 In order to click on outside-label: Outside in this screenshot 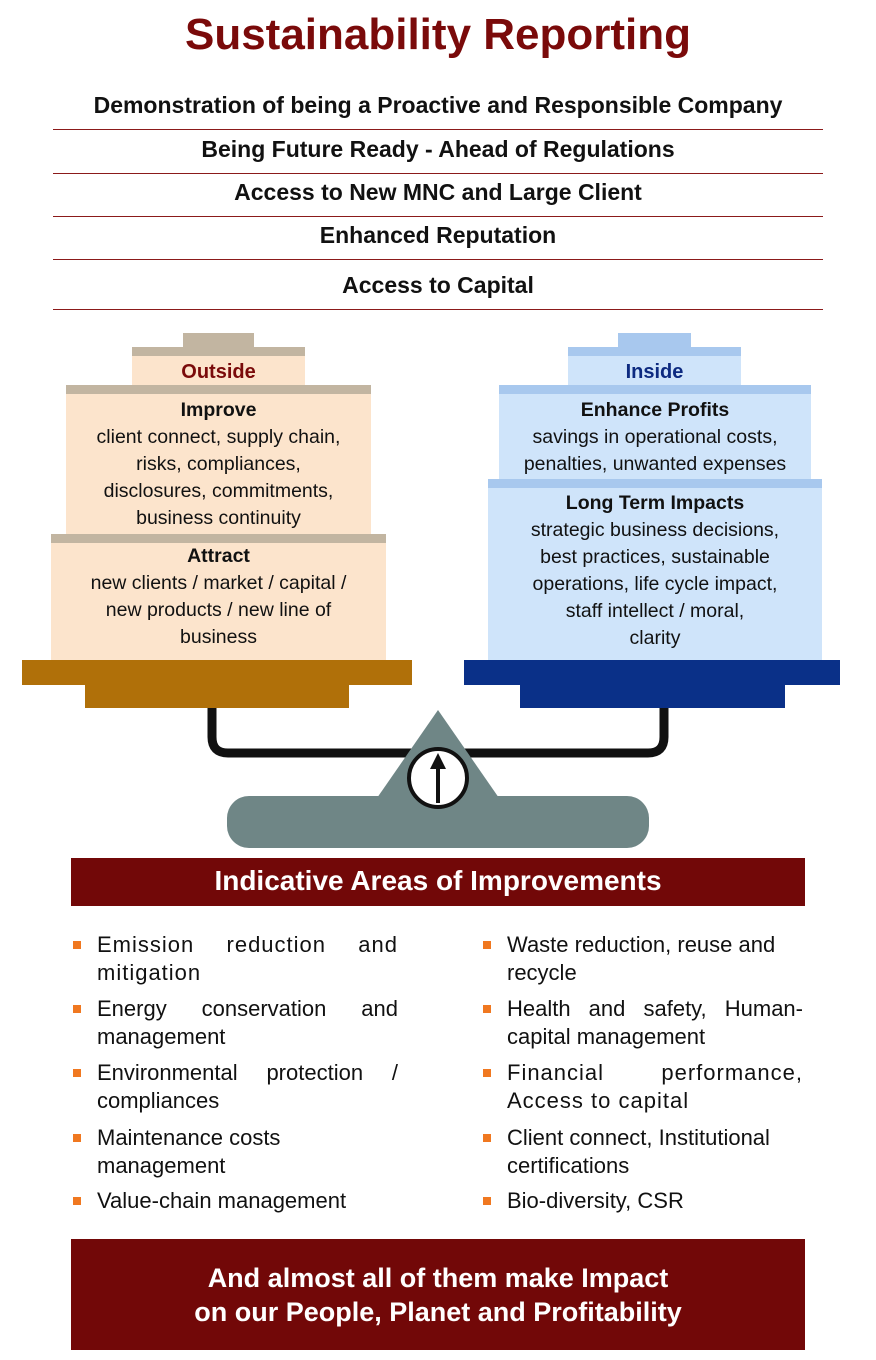, I will do `click(218, 372)`.